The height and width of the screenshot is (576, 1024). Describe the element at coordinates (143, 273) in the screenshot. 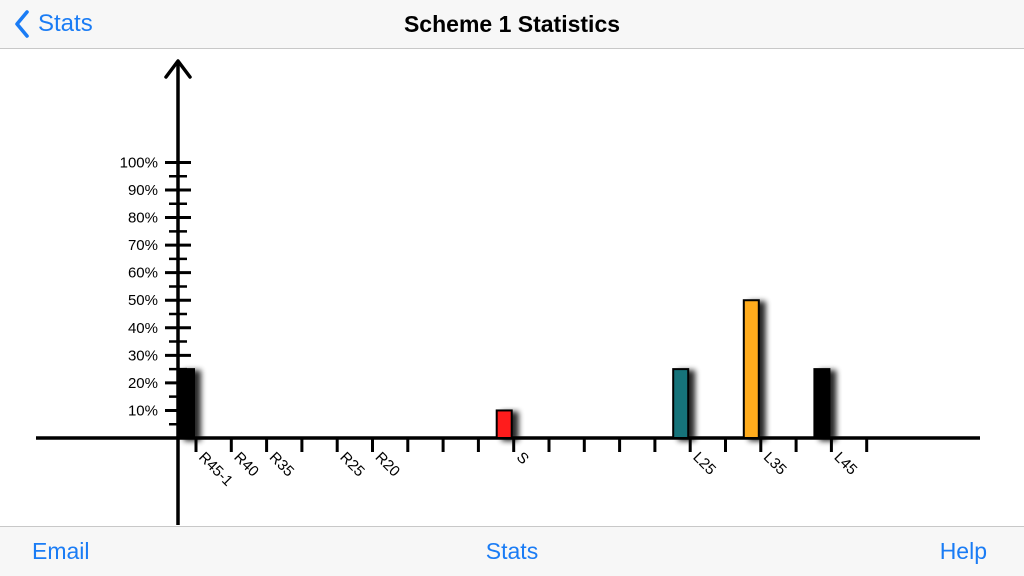

I see `y-tick-label: 60%` at that location.